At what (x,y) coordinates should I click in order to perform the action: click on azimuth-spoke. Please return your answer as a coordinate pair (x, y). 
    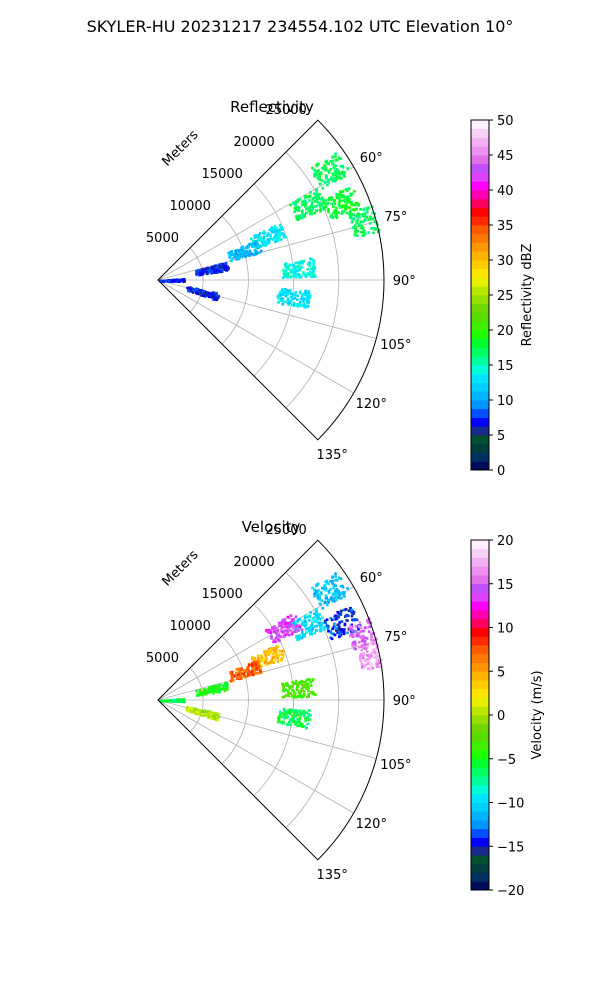
    Looking at the image, I should click on (255, 336).